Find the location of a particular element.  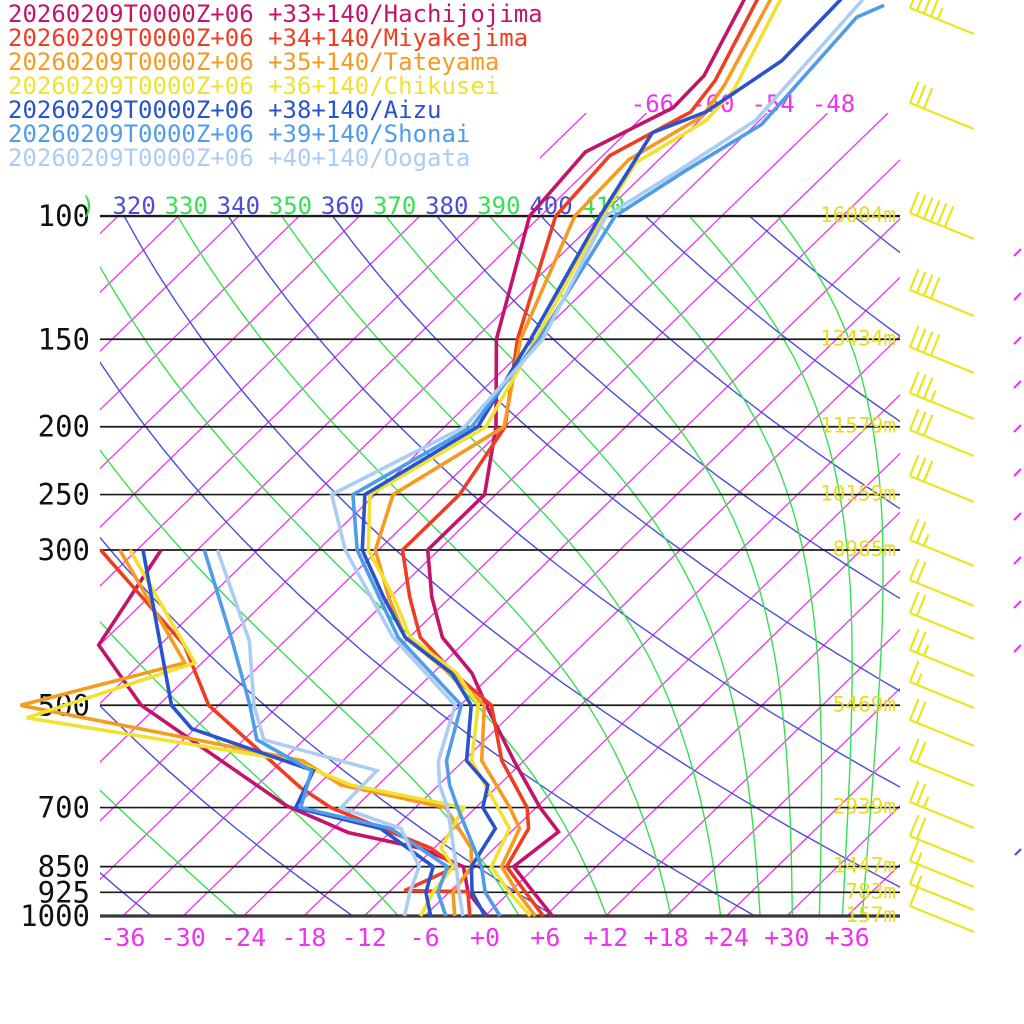

temp-axis-label: -18 is located at coordinates (303, 937).